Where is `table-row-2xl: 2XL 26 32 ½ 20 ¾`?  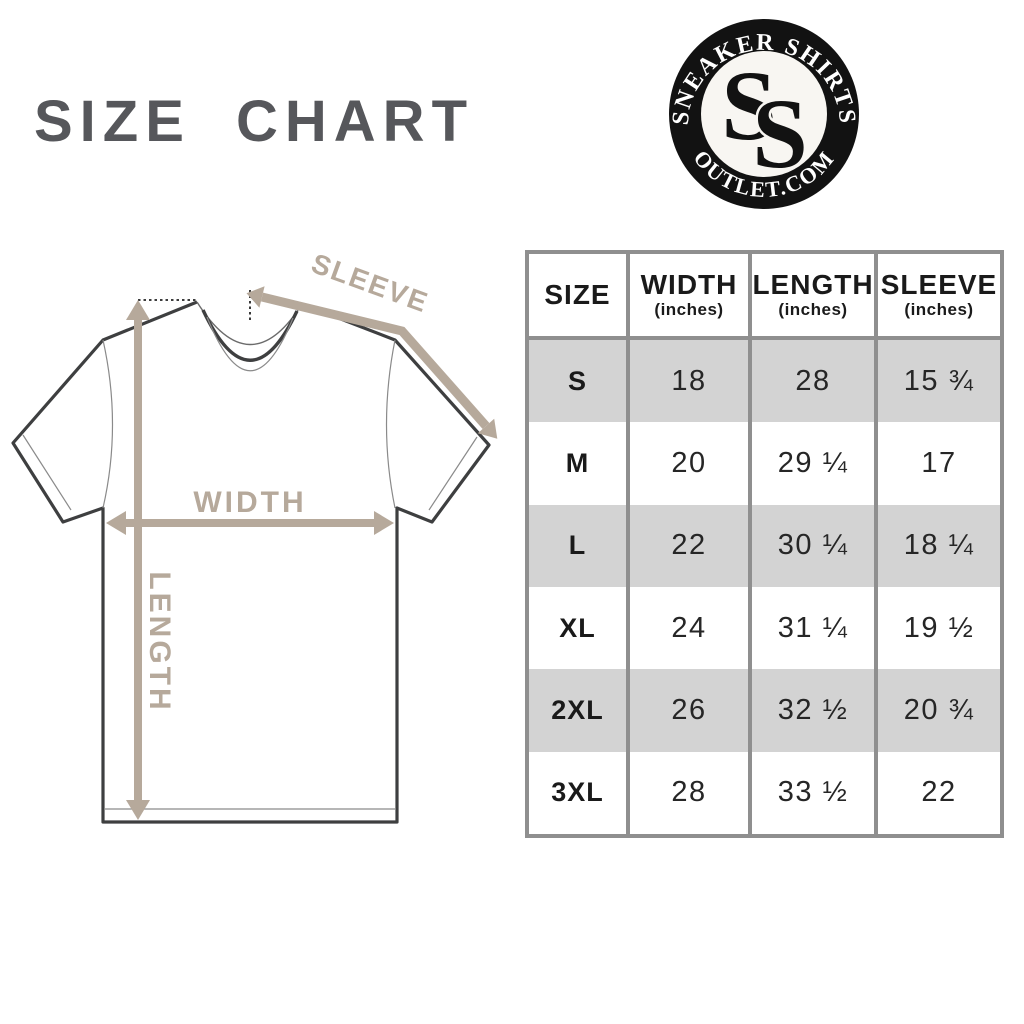 table-row-2xl: 2XL 26 32 ½ 20 ¾ is located at coordinates (764, 710).